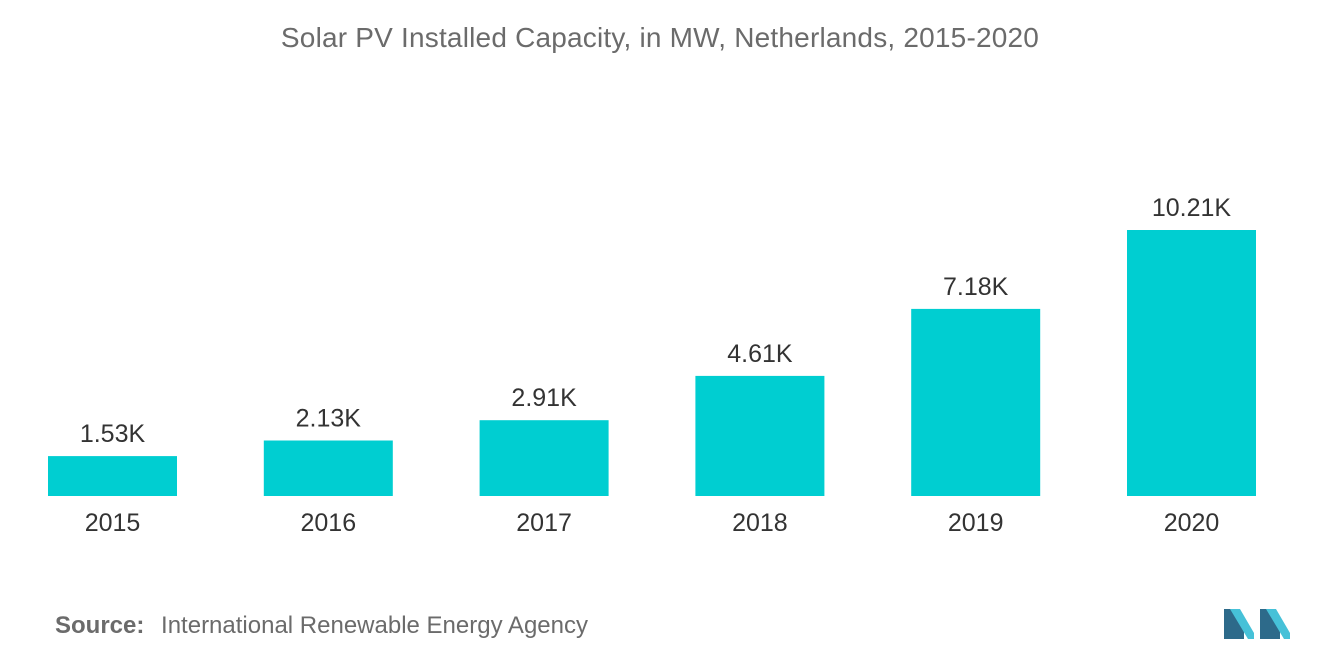 Image resolution: width=1320 pixels, height=665 pixels. Describe the element at coordinates (328, 468) in the screenshot. I see `bar-2016` at that location.